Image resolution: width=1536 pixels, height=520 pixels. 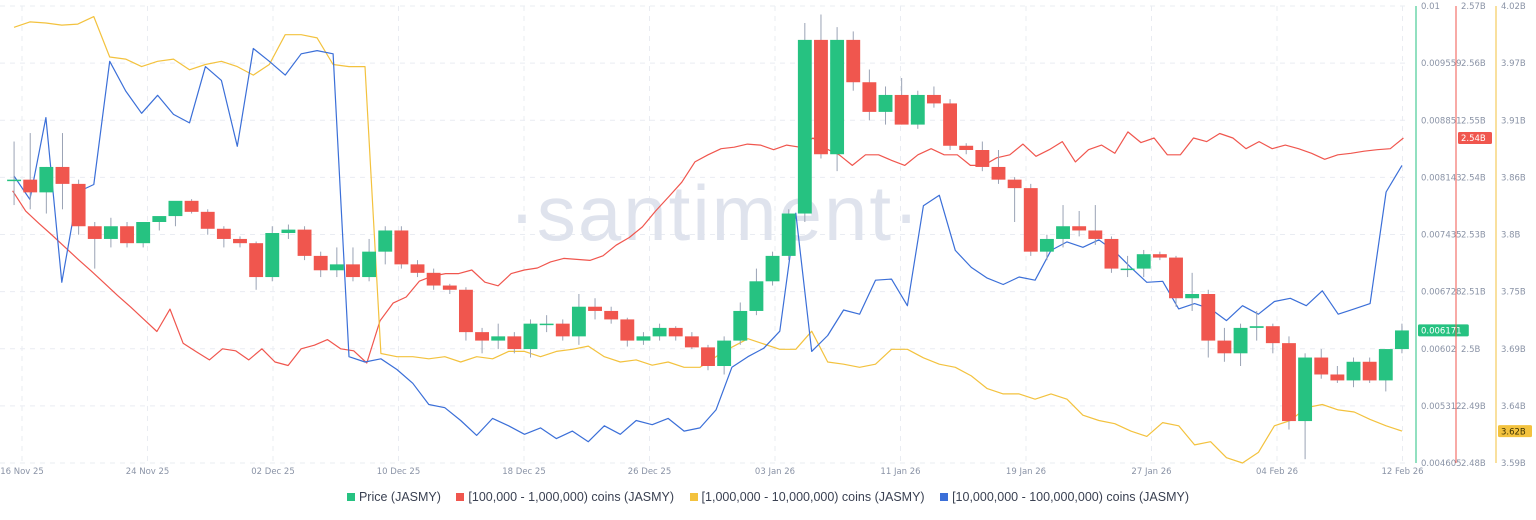 What do you see at coordinates (398, 472) in the screenshot?
I see `x-tick-label: 10 Dec 25` at bounding box center [398, 472].